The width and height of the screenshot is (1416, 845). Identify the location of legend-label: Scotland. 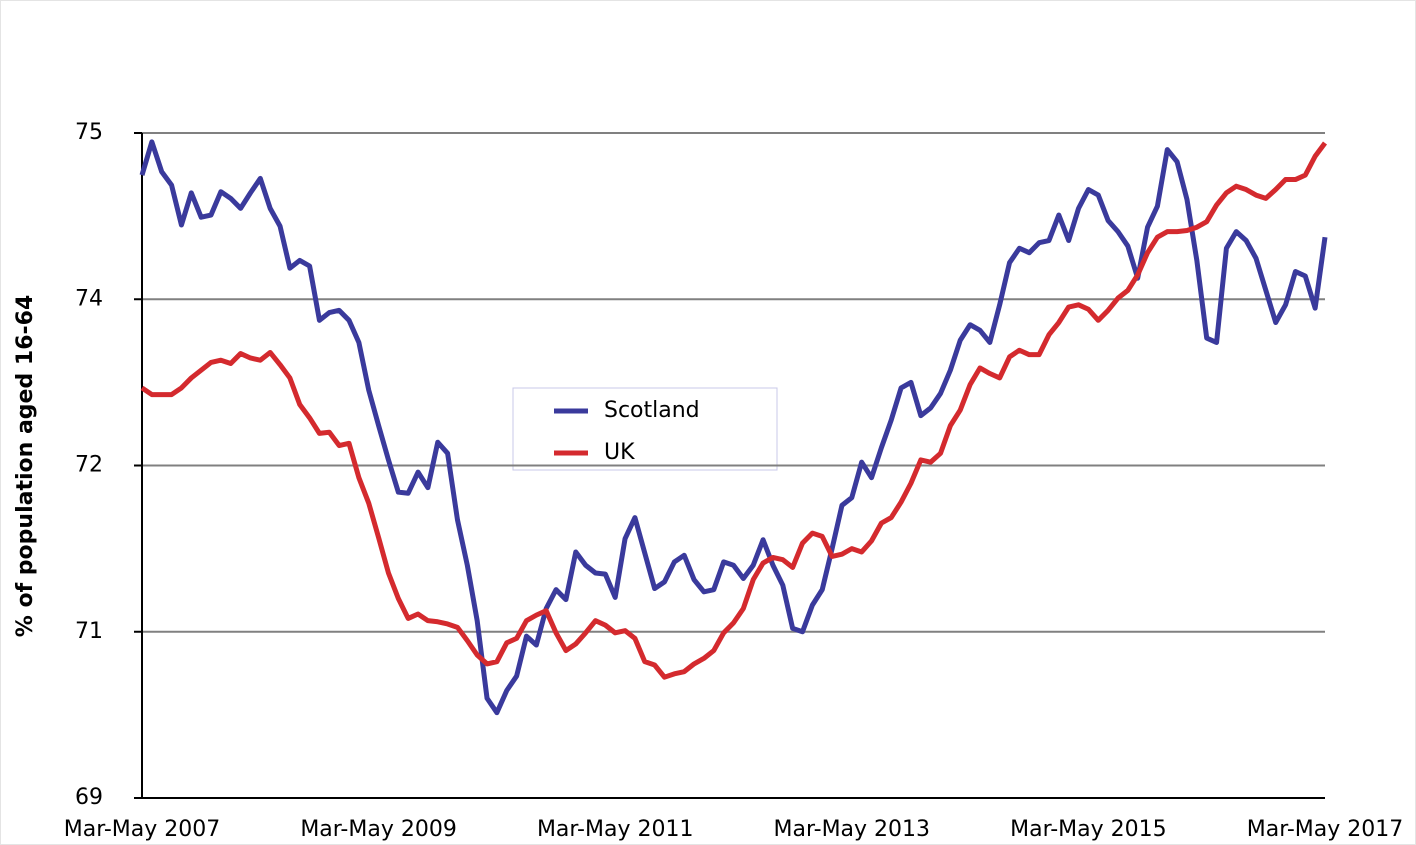
(652, 410).